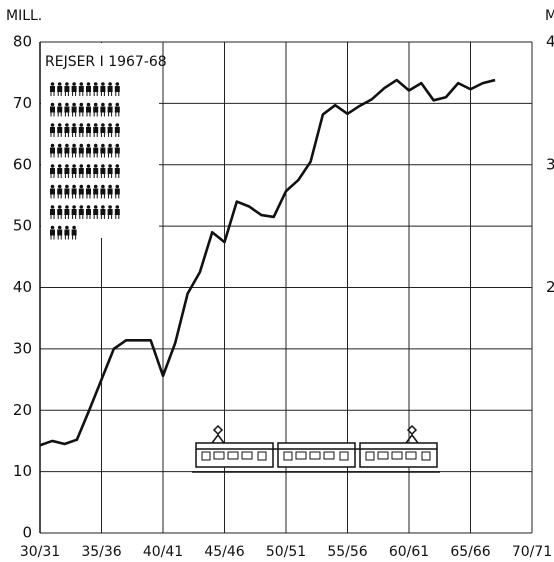  What do you see at coordinates (101, 552) in the screenshot?
I see `x-tick-label: 35/36` at bounding box center [101, 552].